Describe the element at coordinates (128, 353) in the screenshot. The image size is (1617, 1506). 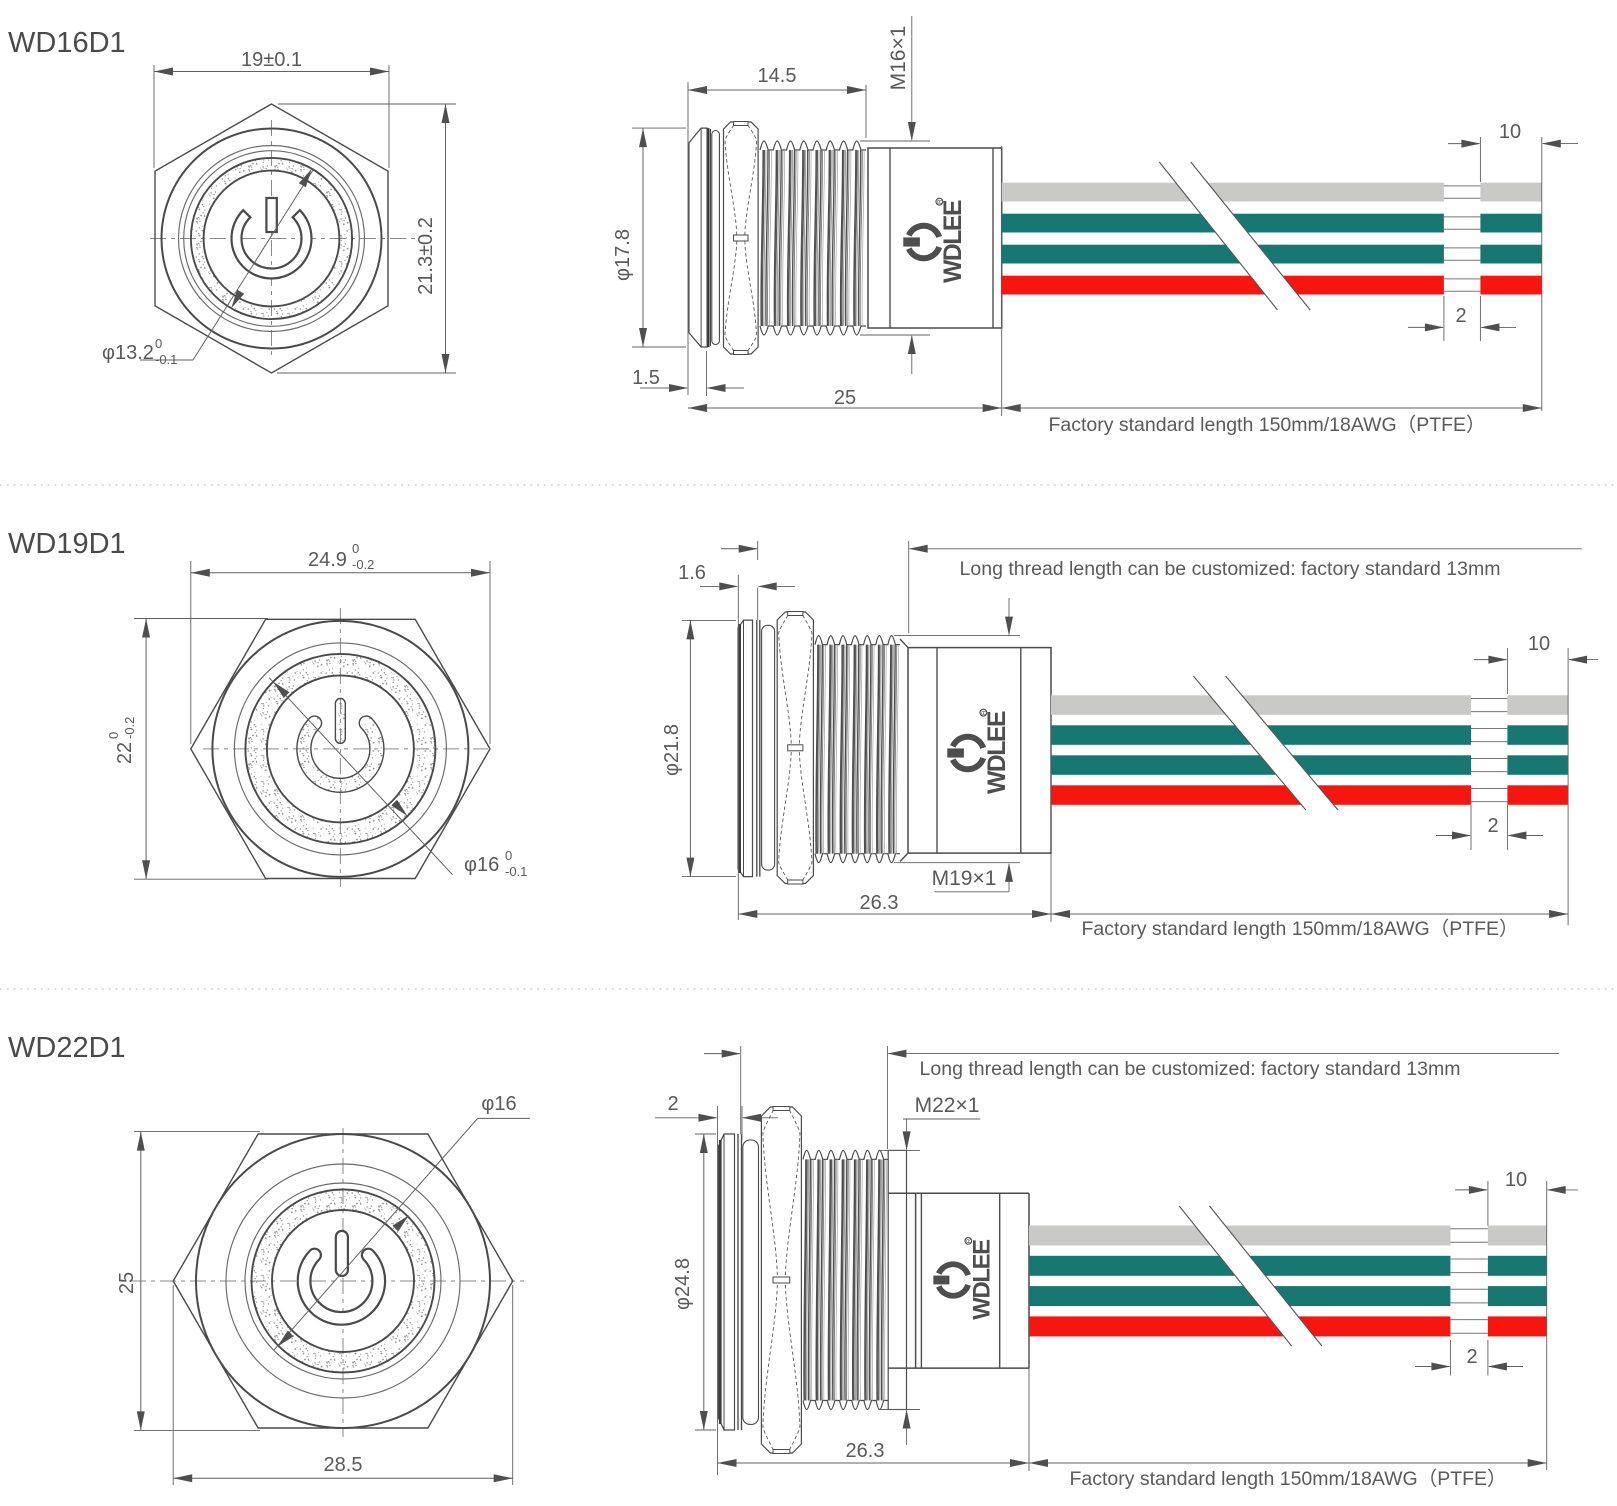
I see `svg-text: φ13.2` at that location.